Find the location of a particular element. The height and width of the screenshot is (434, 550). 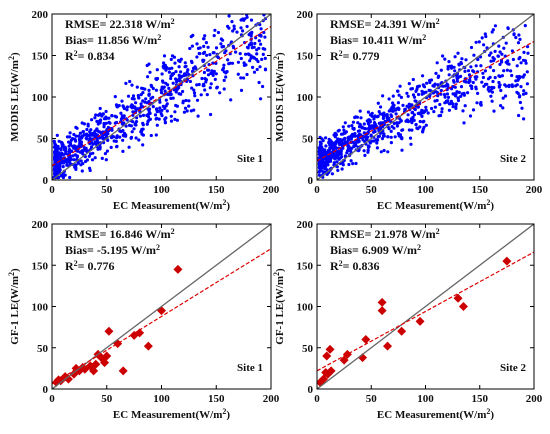

x-tick-label: 100 is located at coordinates (161, 399).